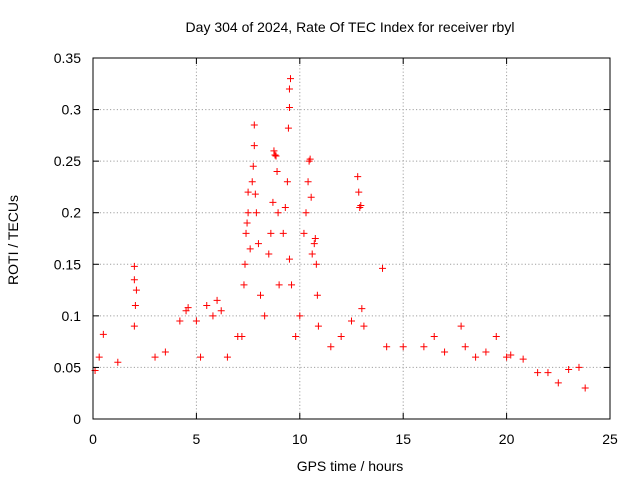  What do you see at coordinates (197, 439) in the screenshot?
I see `x-tick-label: 5` at bounding box center [197, 439].